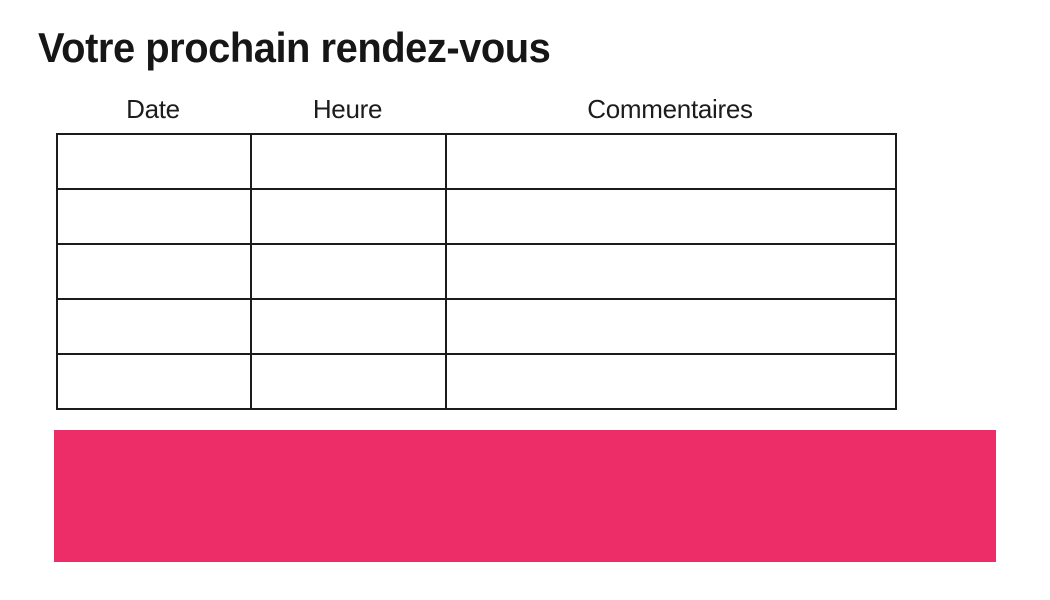 The image size is (1050, 600). What do you see at coordinates (475, 109) in the screenshot?
I see `table-column-headers: Date Heure Commentaires` at bounding box center [475, 109].